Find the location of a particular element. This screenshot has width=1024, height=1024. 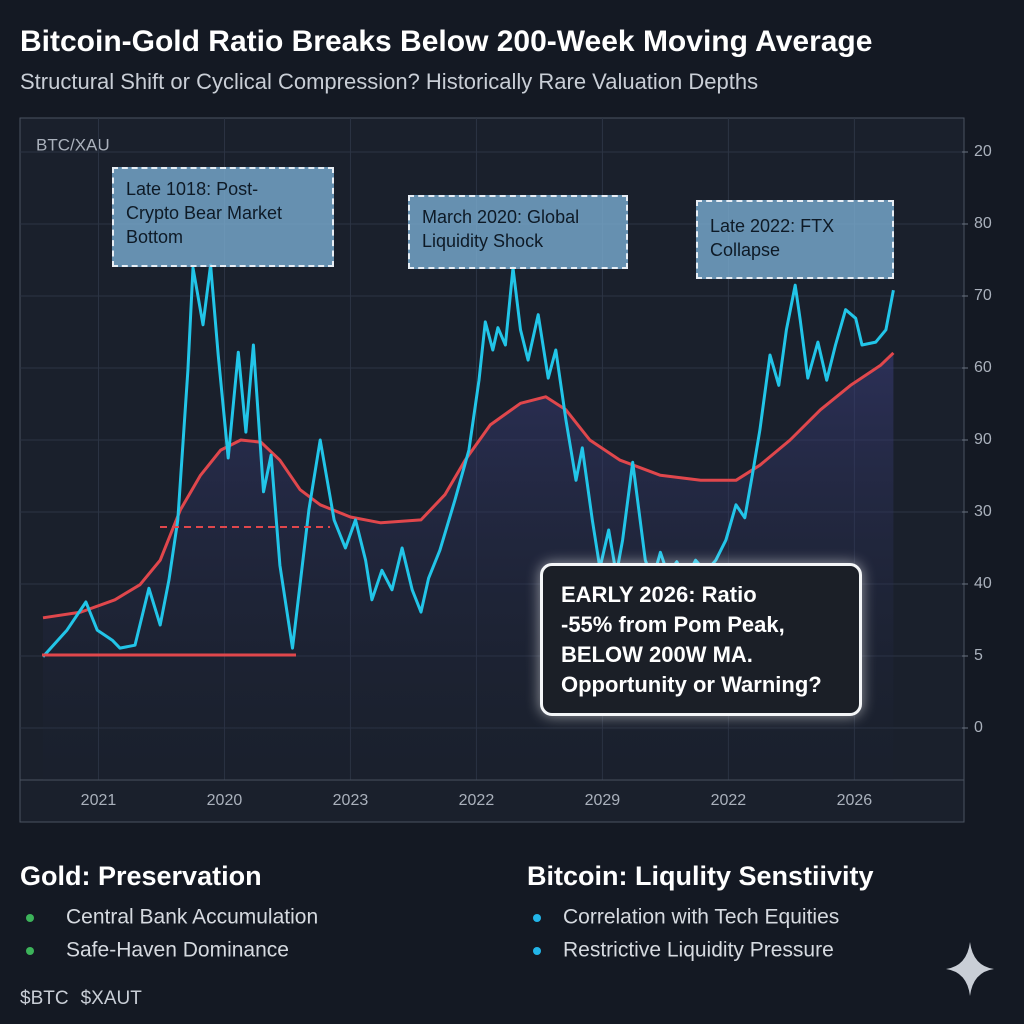

section-item: Correlation with Tech Equities is located at coordinates (701, 917).